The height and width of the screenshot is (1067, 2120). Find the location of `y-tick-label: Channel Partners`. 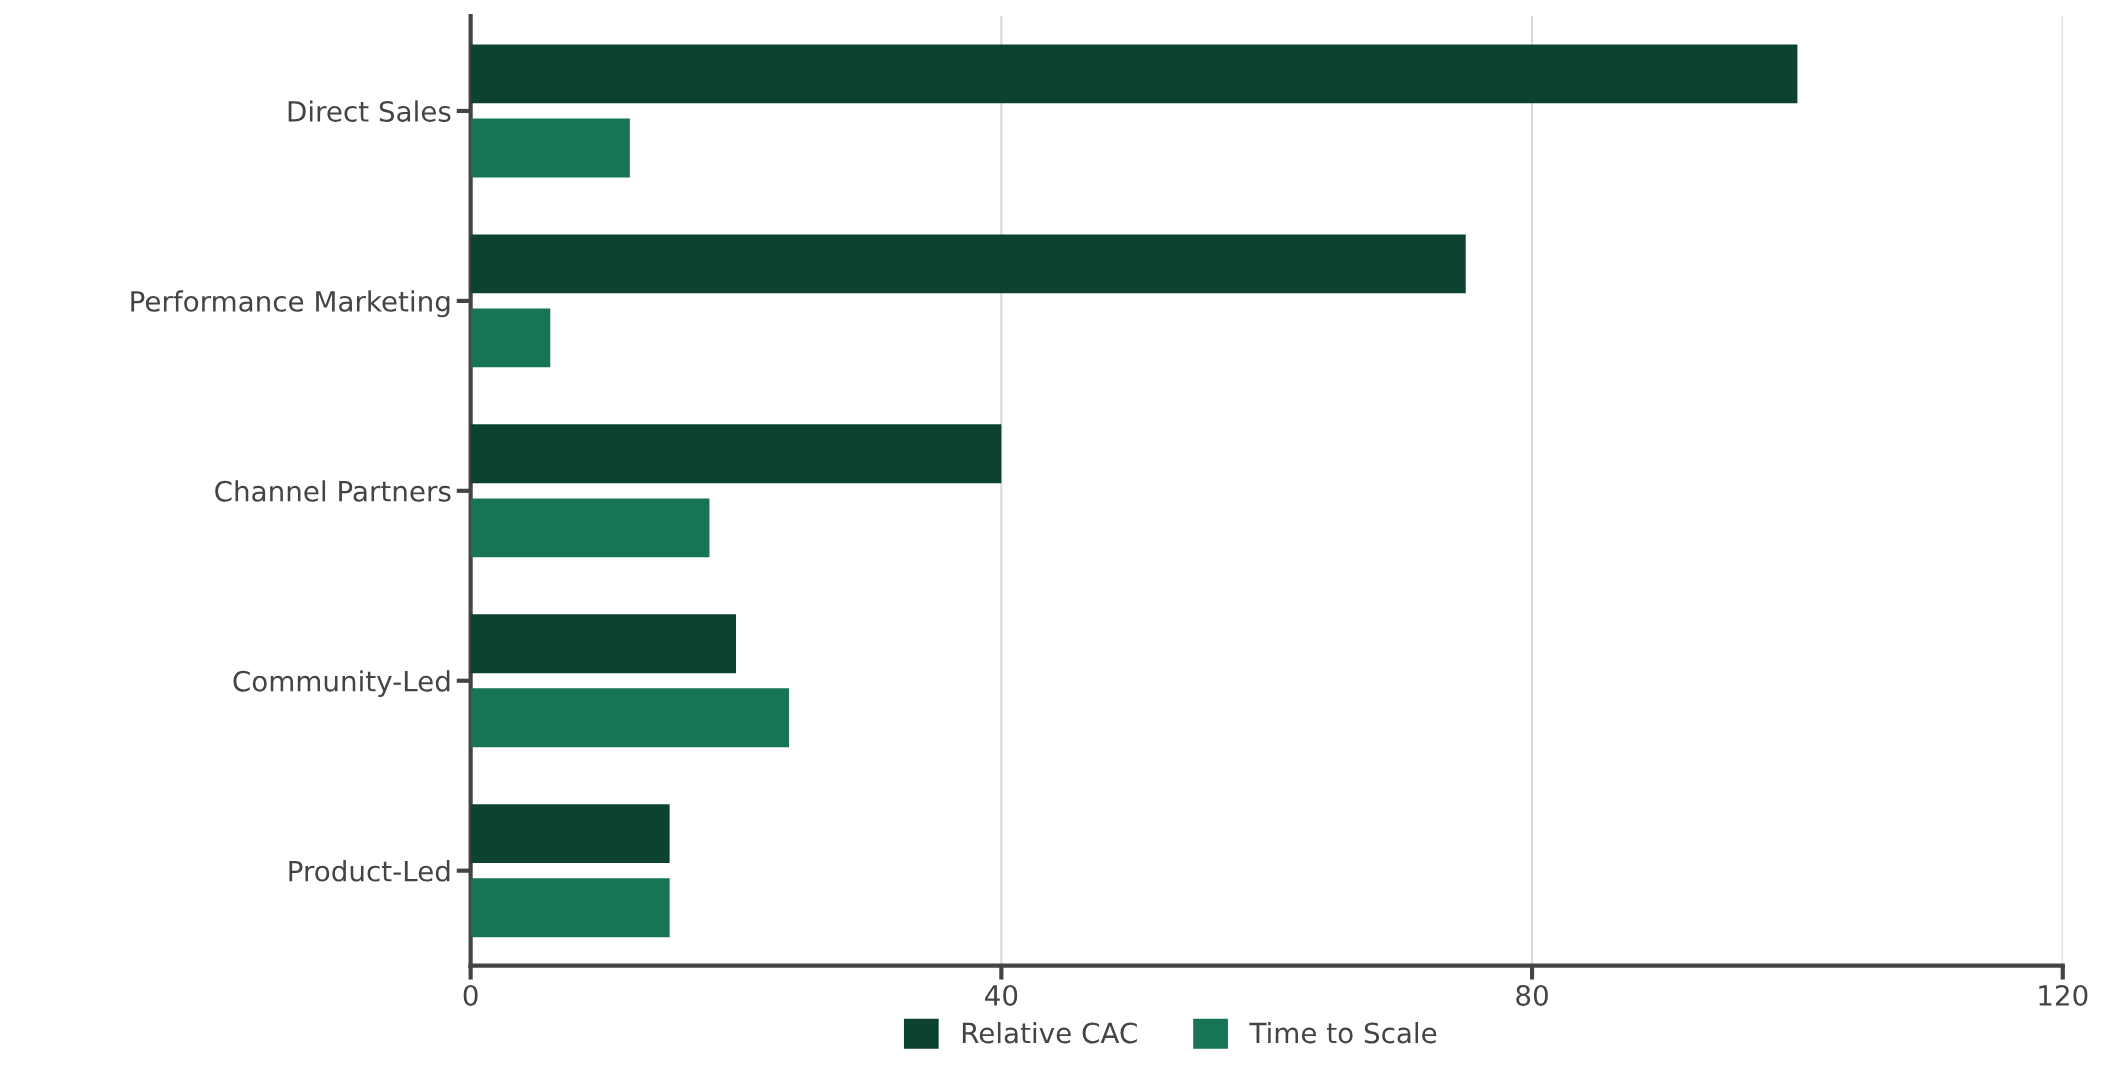

y-tick-label: Channel Partners is located at coordinates (333, 491).